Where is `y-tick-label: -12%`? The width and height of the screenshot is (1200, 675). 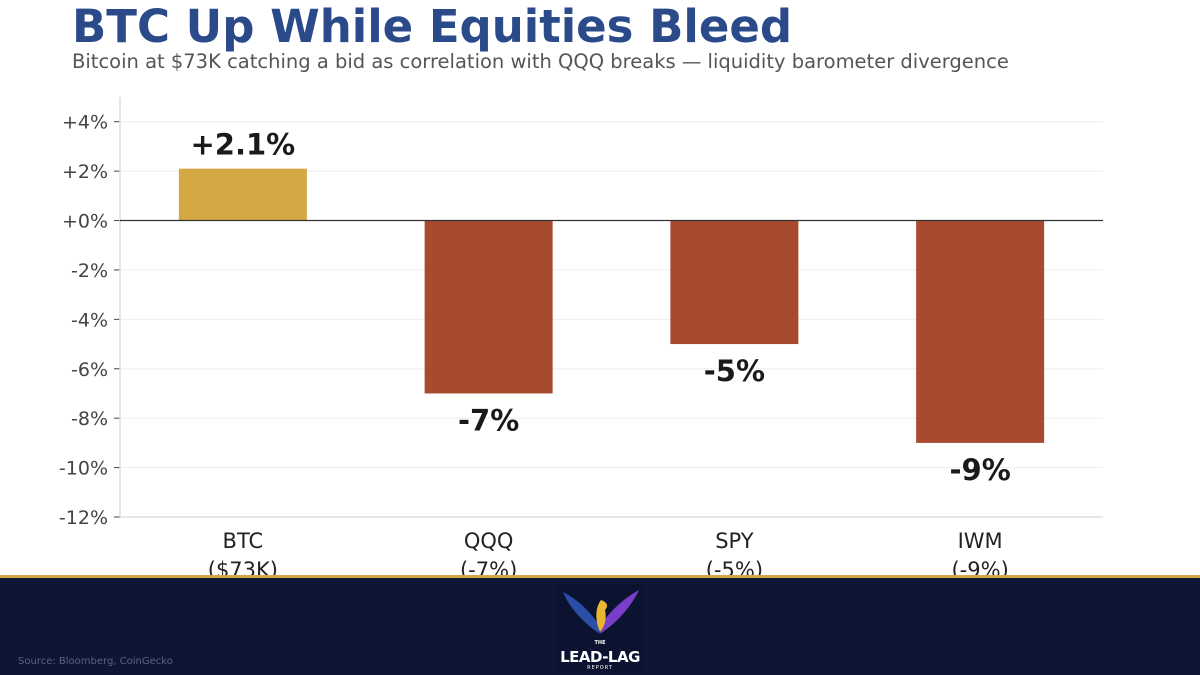 y-tick-label: -12% is located at coordinates (83, 518).